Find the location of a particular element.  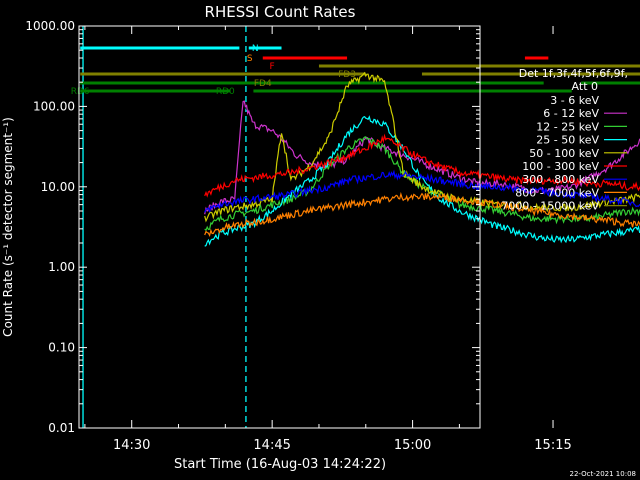

flag-label-rd0: RD0 is located at coordinates (225, 92).